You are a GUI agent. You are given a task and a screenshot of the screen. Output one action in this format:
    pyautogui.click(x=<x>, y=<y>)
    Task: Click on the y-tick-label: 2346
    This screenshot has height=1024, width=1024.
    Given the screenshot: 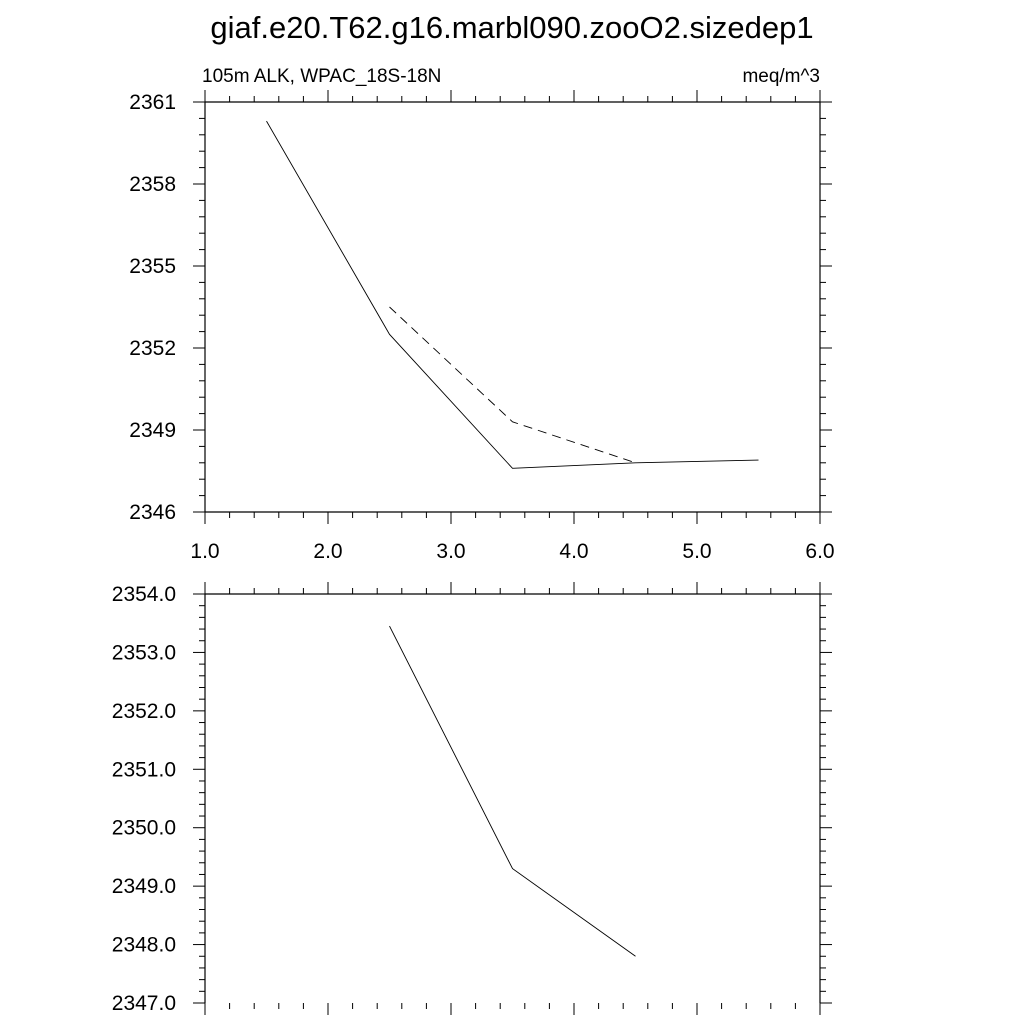 What is the action you would take?
    pyautogui.click(x=152, y=512)
    